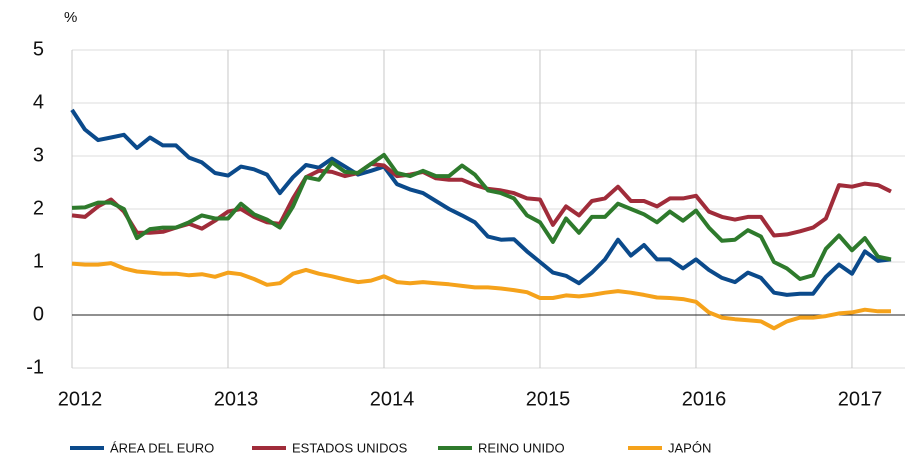 The image size is (912, 462). I want to click on y-tick-label: 0, so click(38, 314).